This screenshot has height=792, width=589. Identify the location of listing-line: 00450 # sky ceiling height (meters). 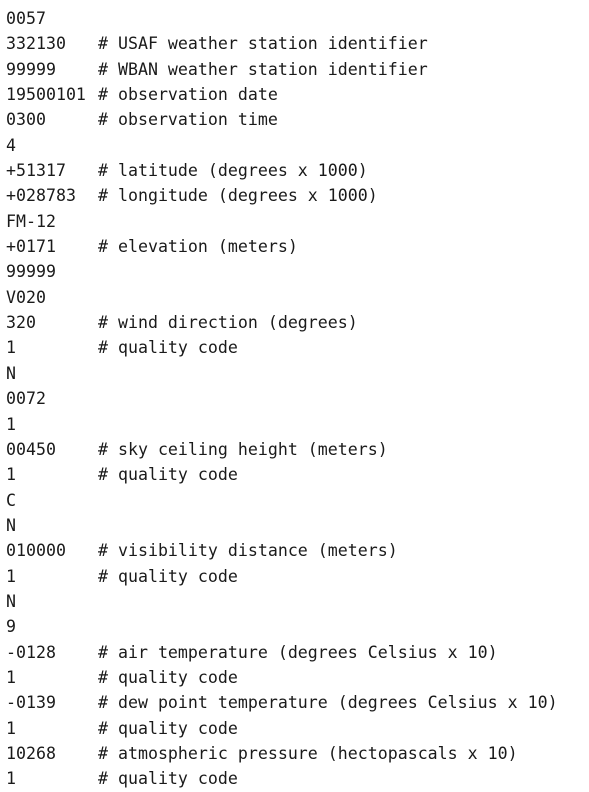
(297, 449).